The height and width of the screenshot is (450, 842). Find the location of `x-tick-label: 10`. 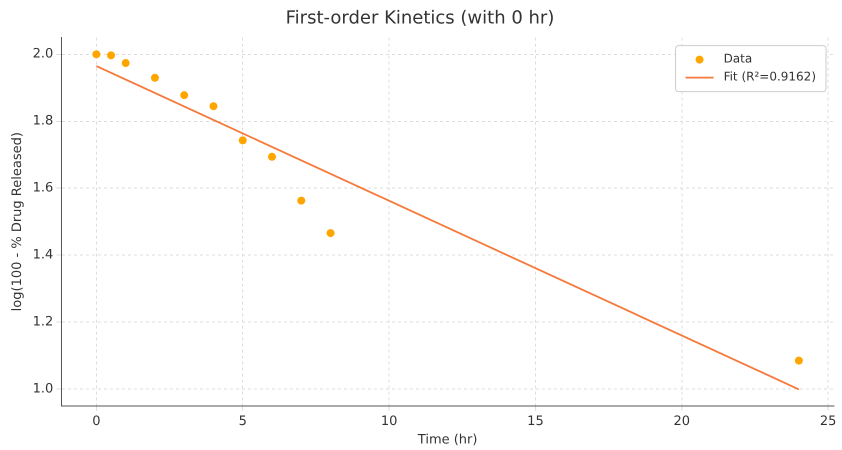

x-tick-label: 10 is located at coordinates (389, 421).